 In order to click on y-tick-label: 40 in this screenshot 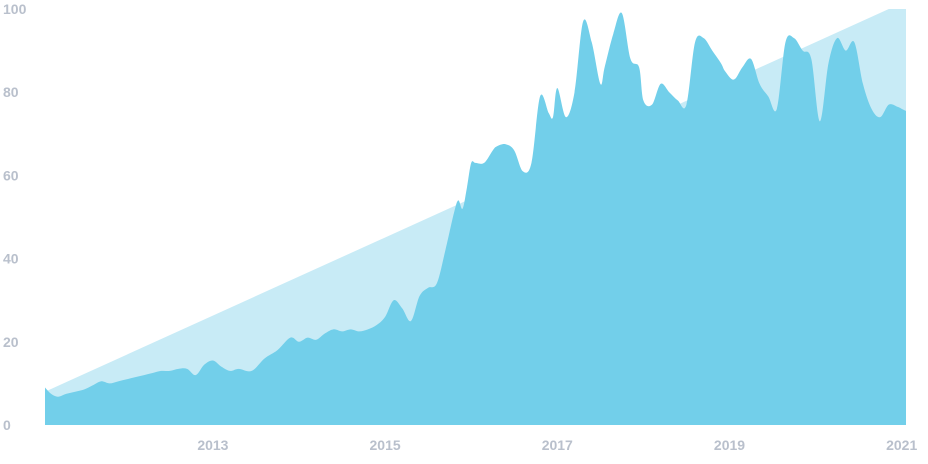, I will do `click(11, 259)`.